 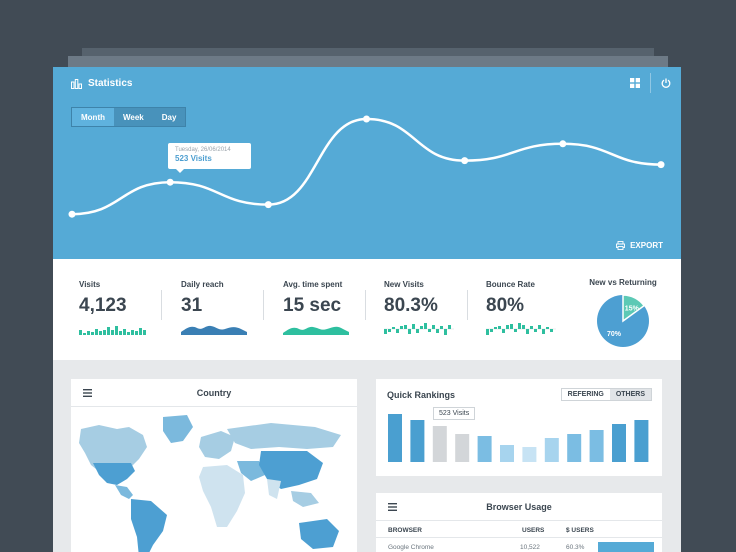 I want to click on pie-label-new: 15%, so click(x=632, y=309).